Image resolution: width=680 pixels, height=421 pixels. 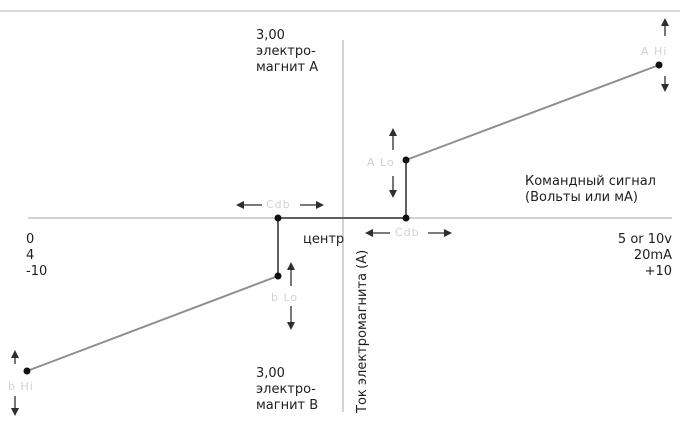 I want to click on solenoid-b-line1: электро-, so click(x=286, y=389).